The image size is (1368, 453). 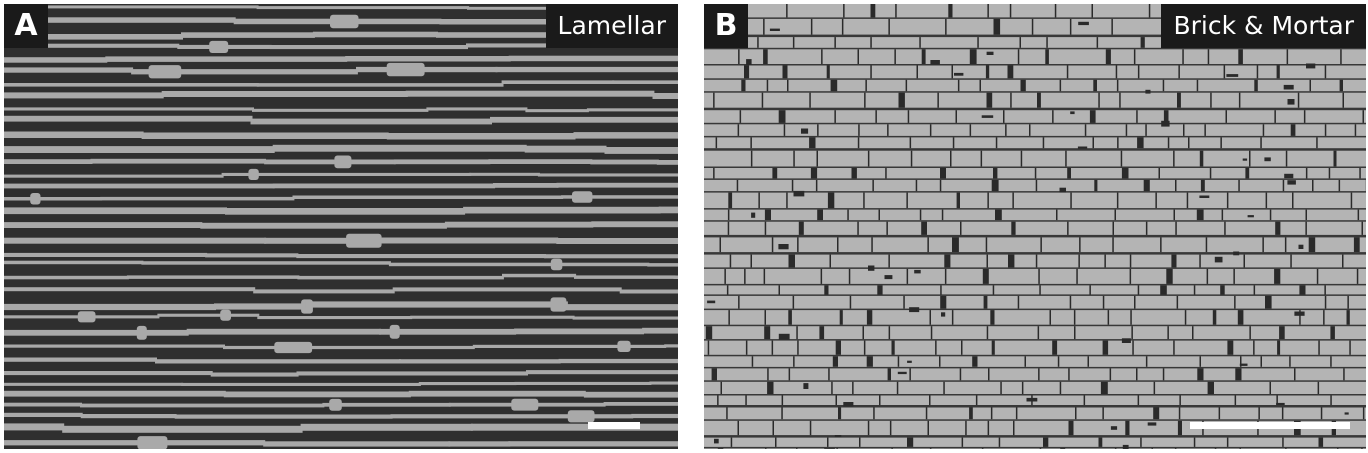 I want to click on panel-letter-b: B, so click(x=726, y=26).